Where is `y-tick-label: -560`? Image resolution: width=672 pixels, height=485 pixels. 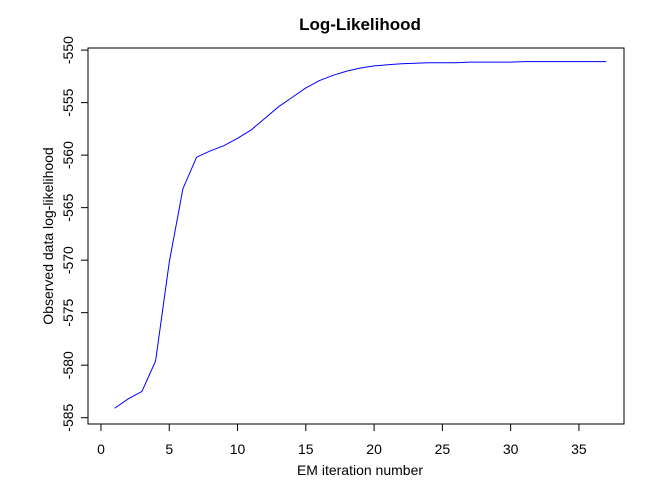
y-tick-label: -560 is located at coordinates (68, 155).